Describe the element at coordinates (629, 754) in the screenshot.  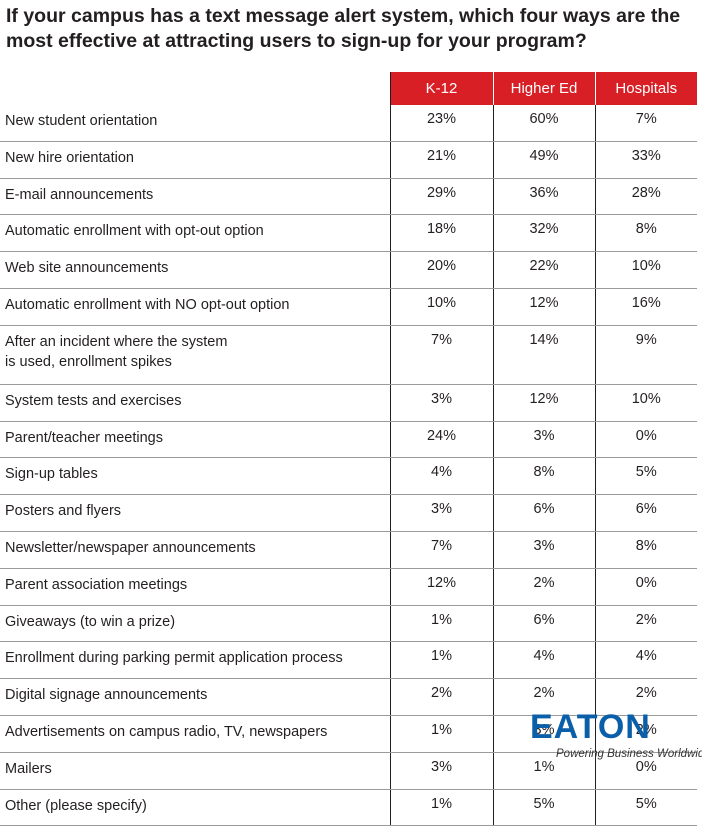
I see `logo-tagline: Powering Business Worldwide` at that location.